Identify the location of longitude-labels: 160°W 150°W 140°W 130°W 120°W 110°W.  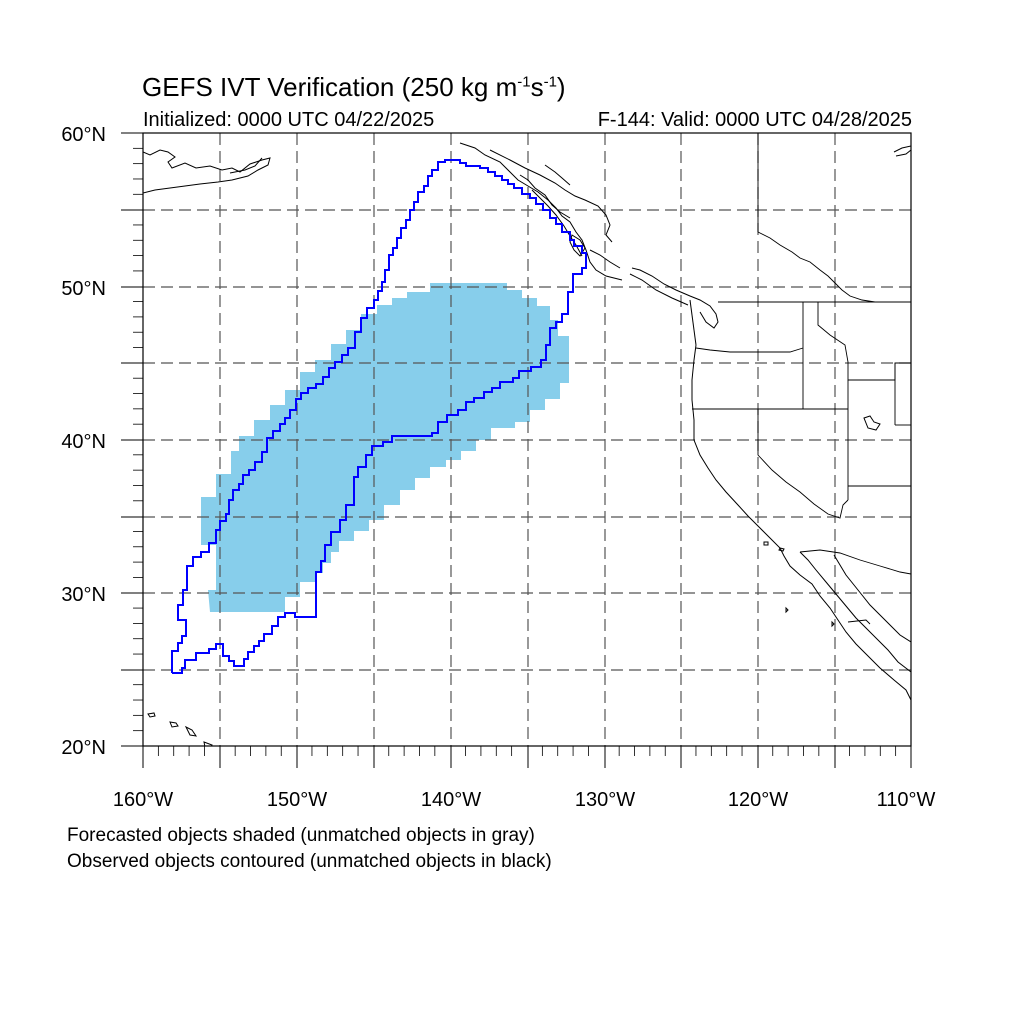
(524, 800).